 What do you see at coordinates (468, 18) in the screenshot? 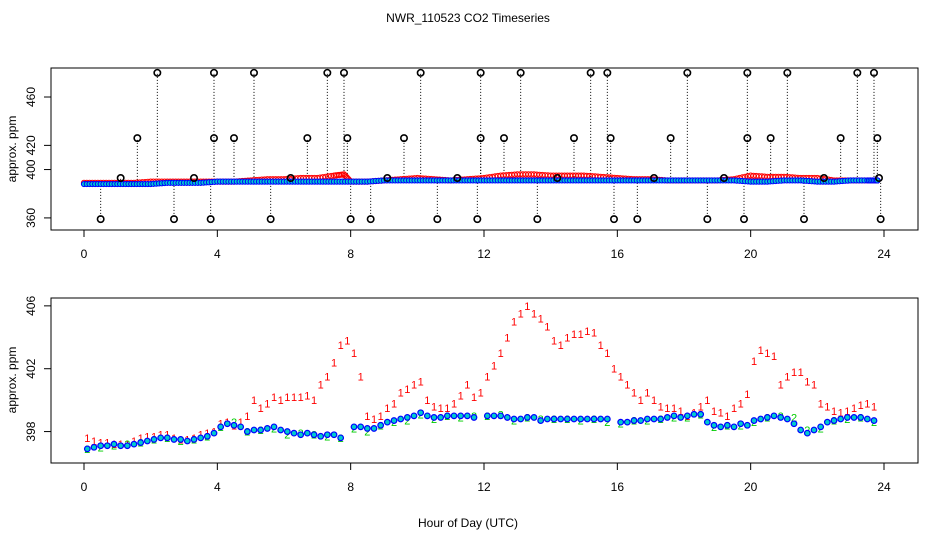
I see `chart-title: NWR_110523 CO2 Timeseries` at bounding box center [468, 18].